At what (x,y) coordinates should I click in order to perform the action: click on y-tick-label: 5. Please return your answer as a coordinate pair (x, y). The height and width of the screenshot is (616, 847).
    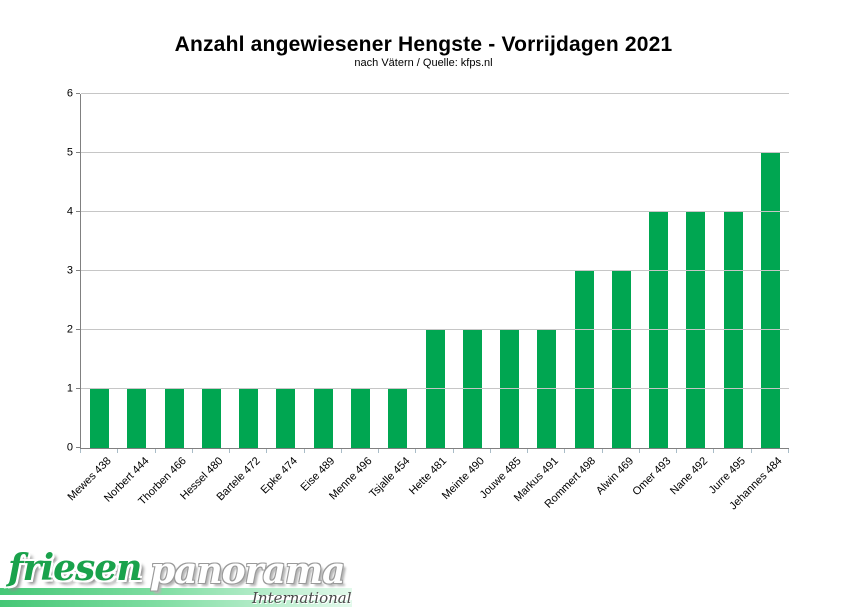
    Looking at the image, I should click on (69, 152).